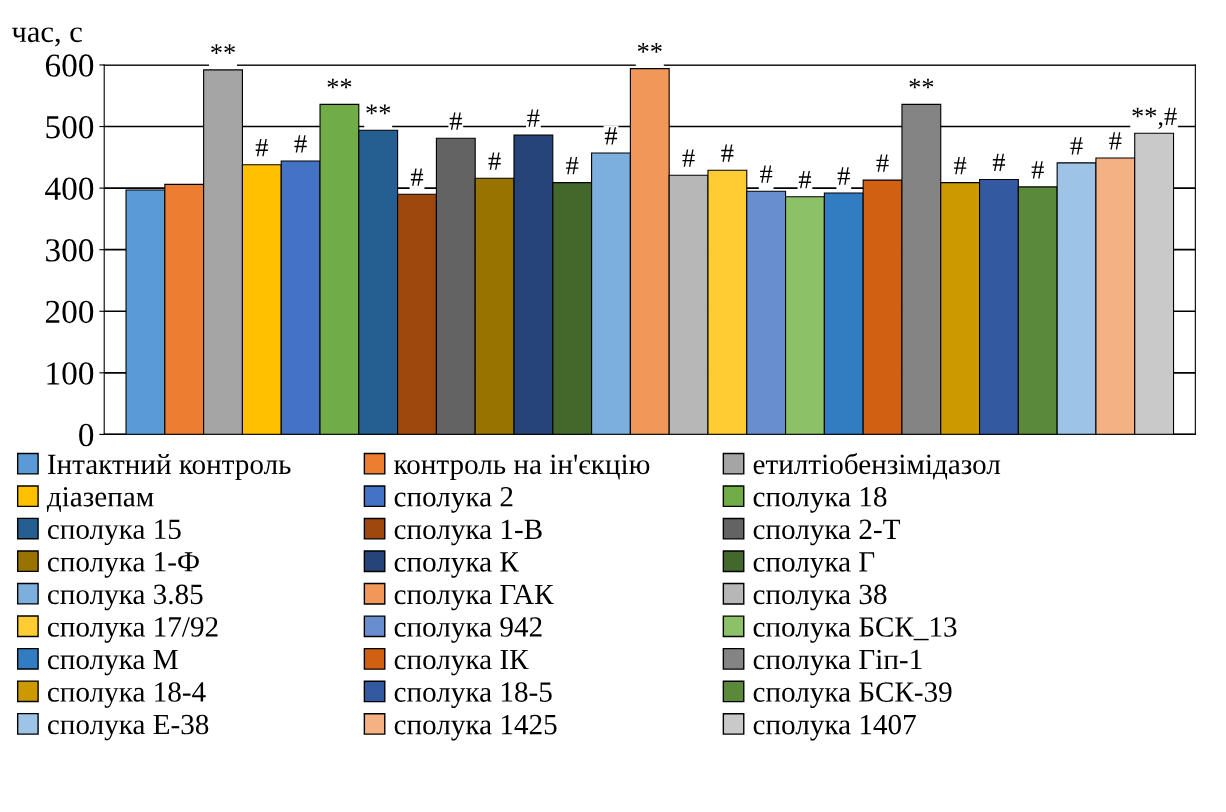  I want to click on legend-label: сполука 1-В, so click(468, 532).